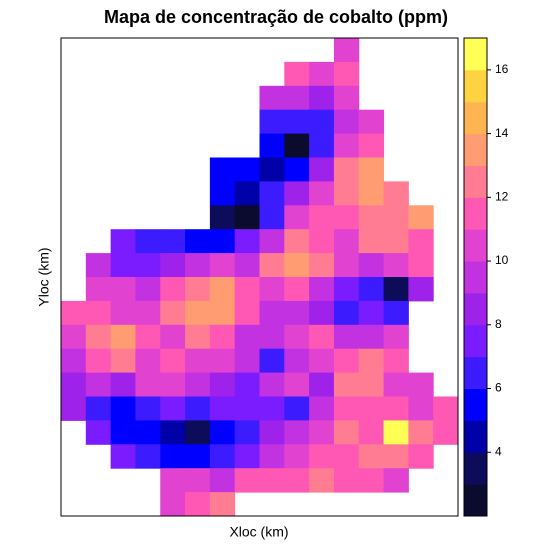  Describe the element at coordinates (258, 532) in the screenshot. I see `x-axis-label: Xloc (km)` at that location.